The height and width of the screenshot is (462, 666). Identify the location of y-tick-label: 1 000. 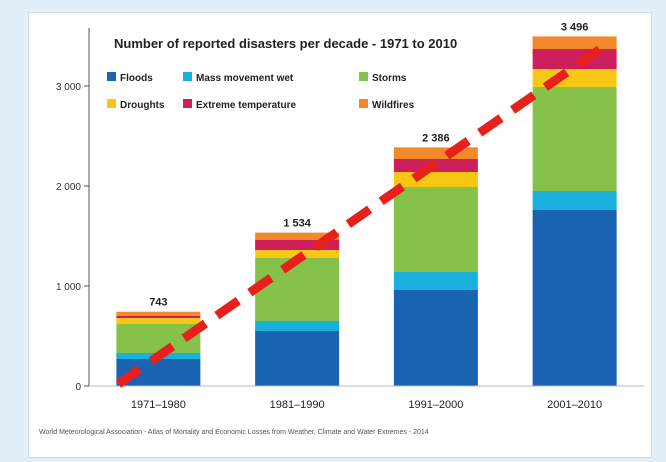
(68, 287).